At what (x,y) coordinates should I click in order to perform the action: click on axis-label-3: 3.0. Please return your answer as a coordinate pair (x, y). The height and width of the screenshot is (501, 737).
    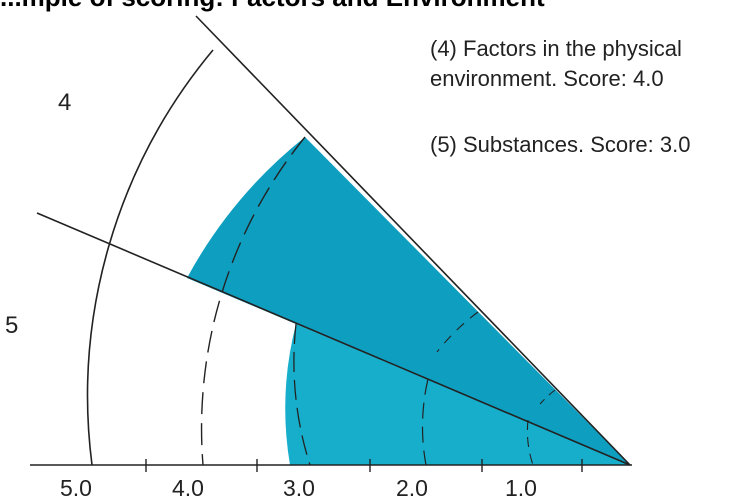
    Looking at the image, I should click on (299, 488).